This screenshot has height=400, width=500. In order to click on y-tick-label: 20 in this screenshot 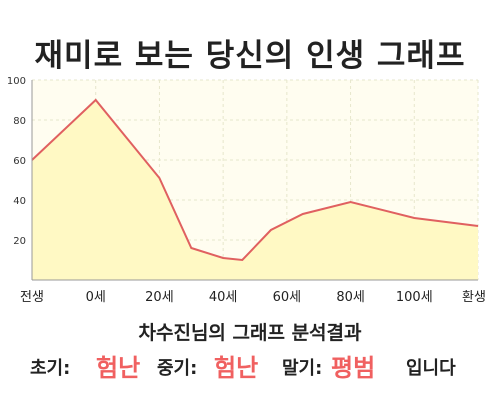, I will do `click(19, 241)`.